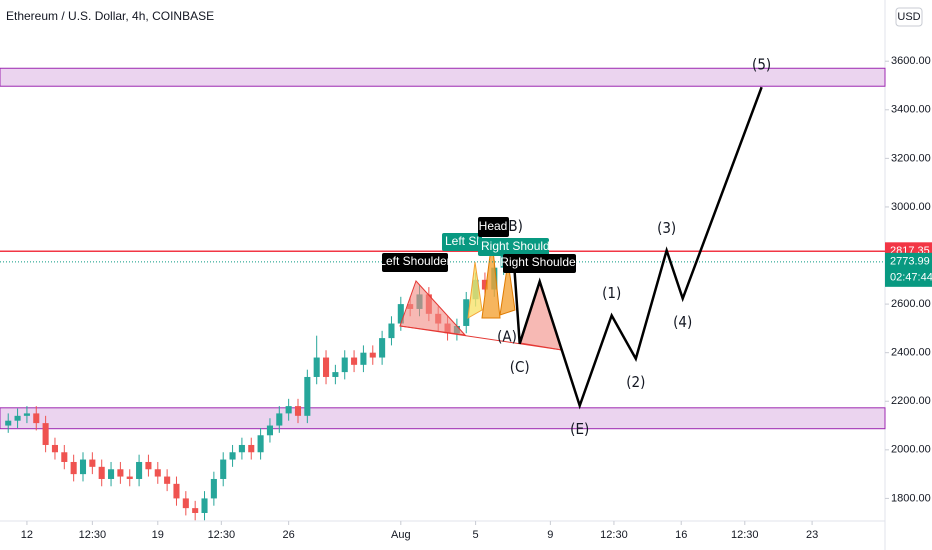  What do you see at coordinates (27, 535) in the screenshot?
I see `x-tick-label: 12` at bounding box center [27, 535].